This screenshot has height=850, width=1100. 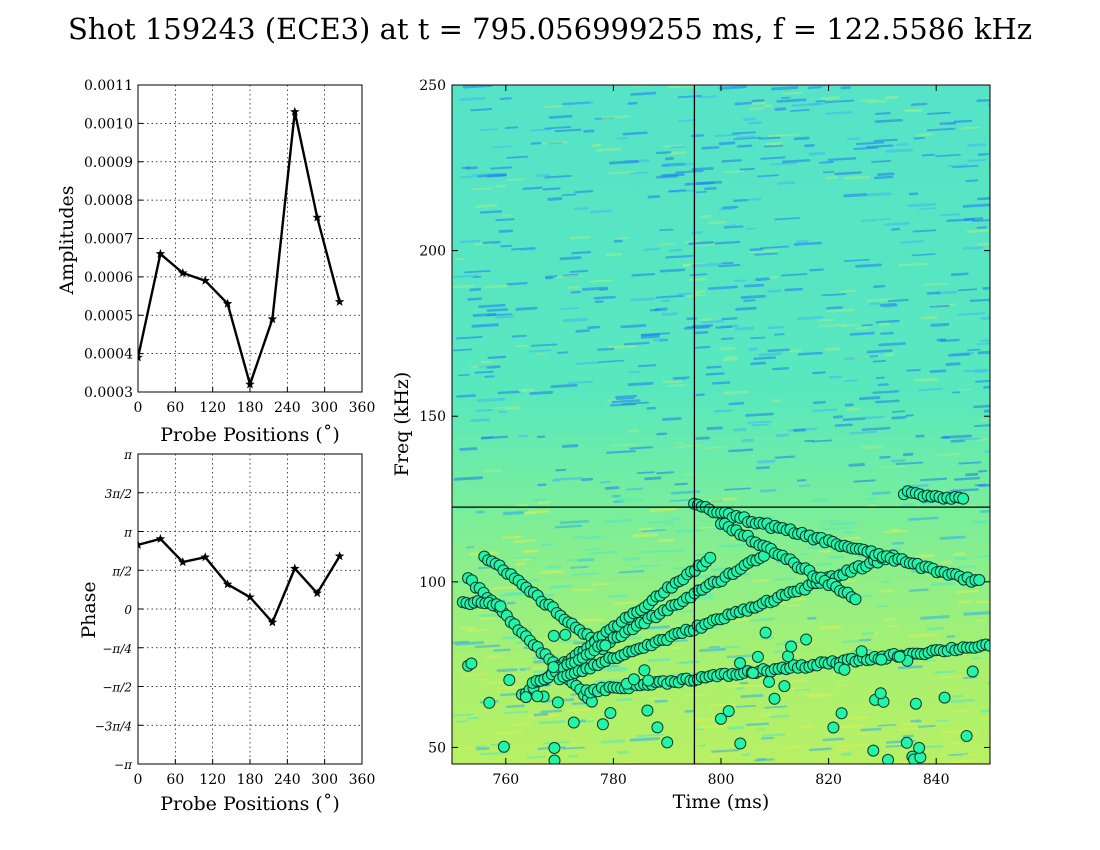 What do you see at coordinates (128, 610) in the screenshot?
I see `phase-y-tick-label: 0` at bounding box center [128, 610].